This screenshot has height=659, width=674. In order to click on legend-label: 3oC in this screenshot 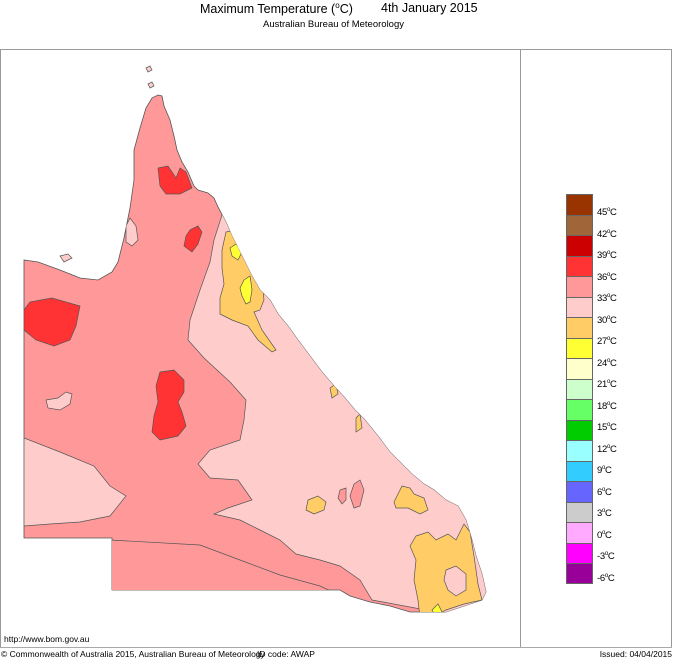, I will do `click(604, 514)`.